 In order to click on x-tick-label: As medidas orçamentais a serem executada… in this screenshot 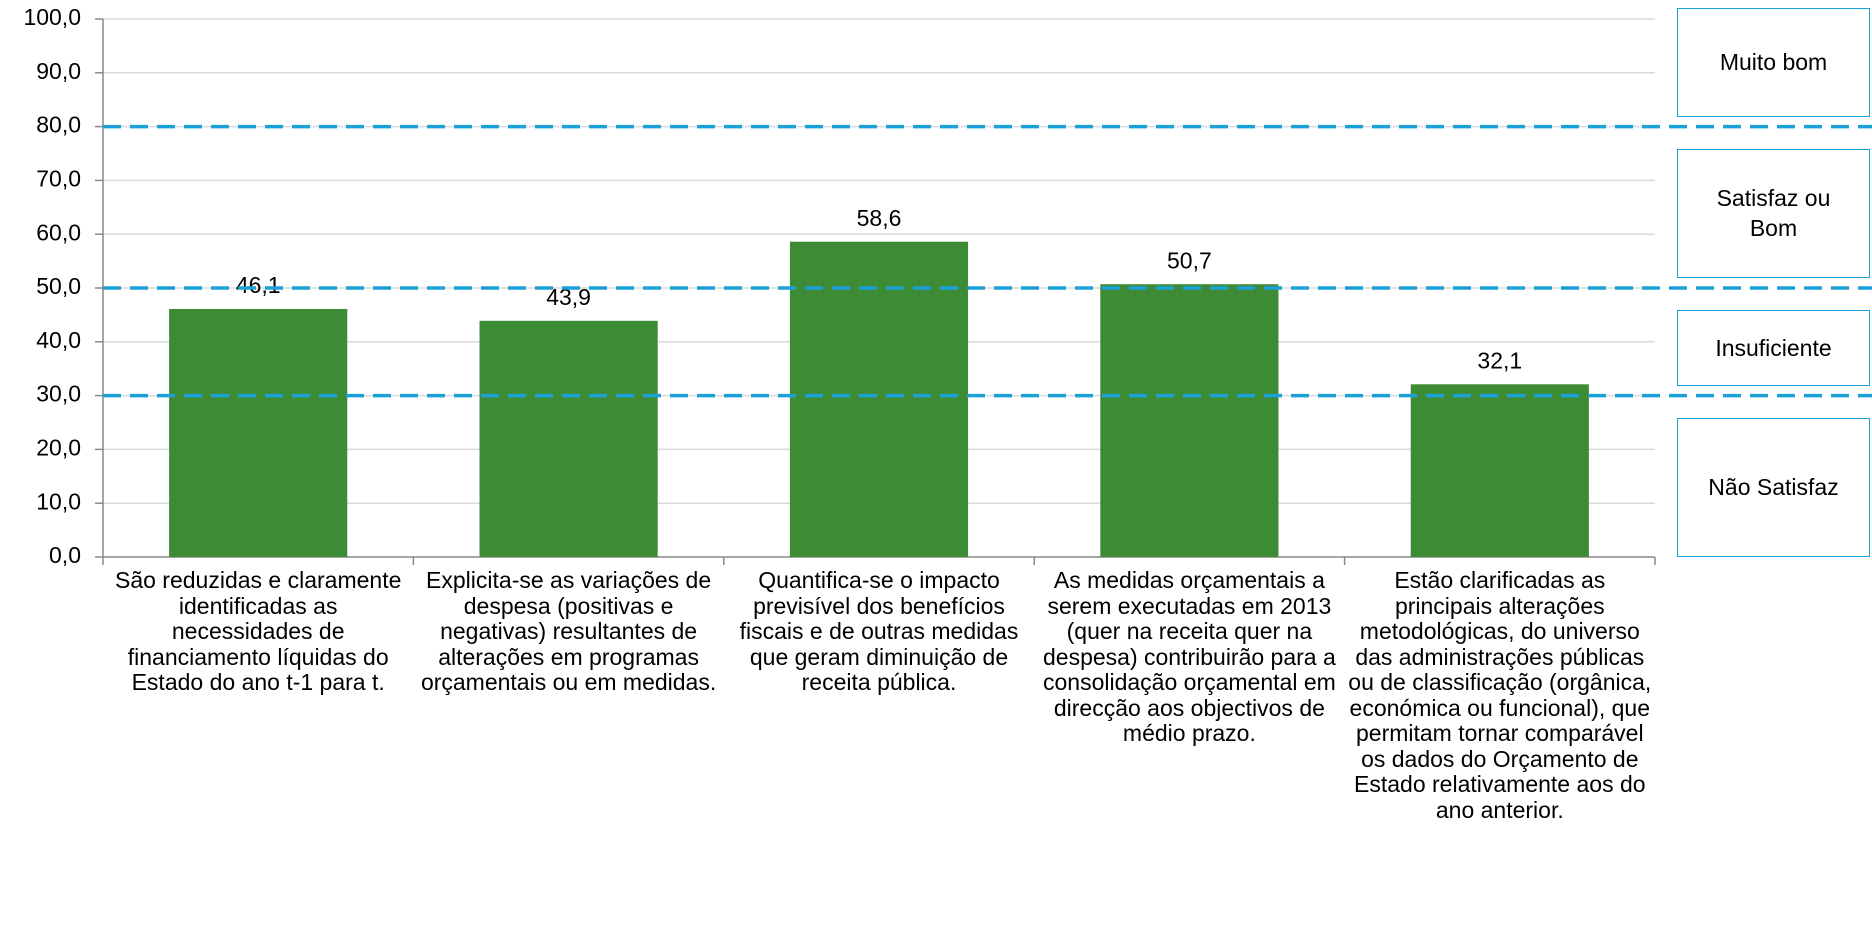, I will do `click(1189, 656)`.